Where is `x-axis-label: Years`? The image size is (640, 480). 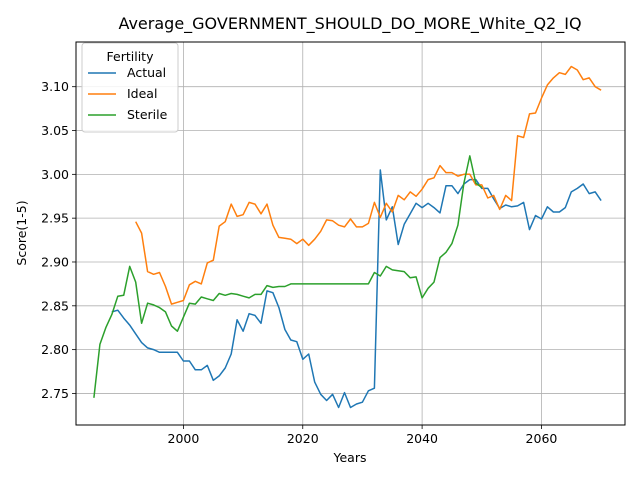
x-axis-label: Years is located at coordinates (350, 457).